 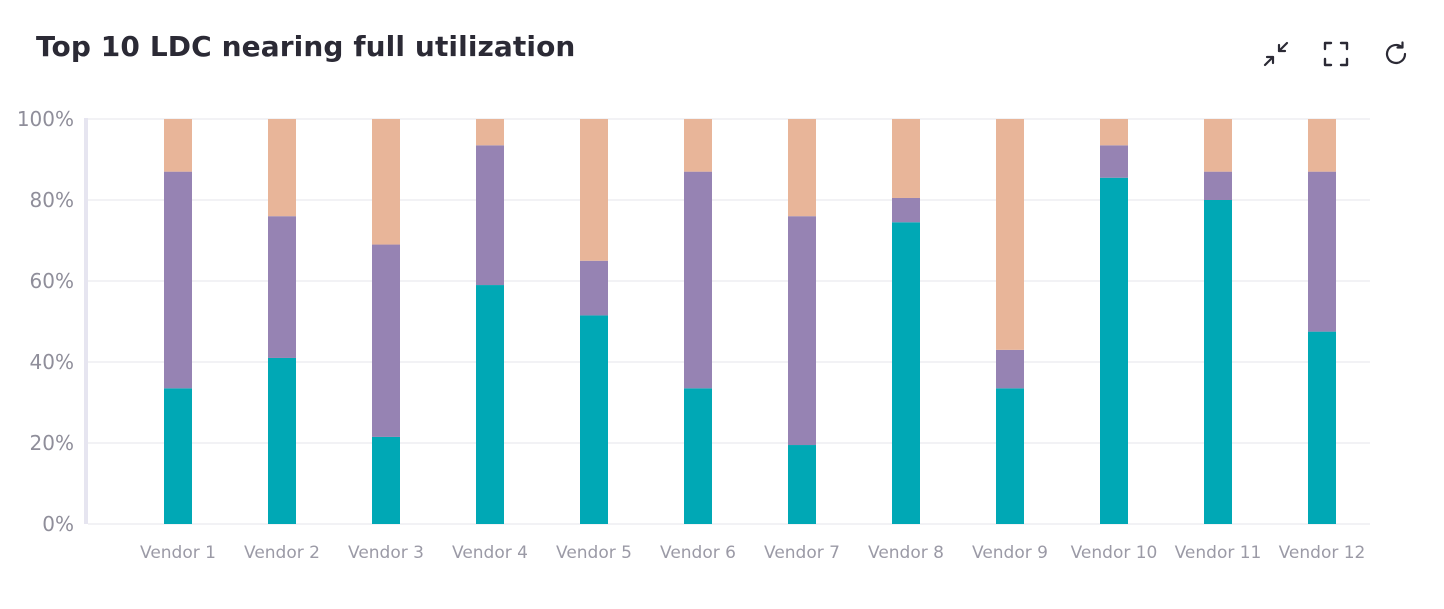 What do you see at coordinates (906, 553) in the screenshot?
I see `x-tick-label: Vendor 8` at bounding box center [906, 553].